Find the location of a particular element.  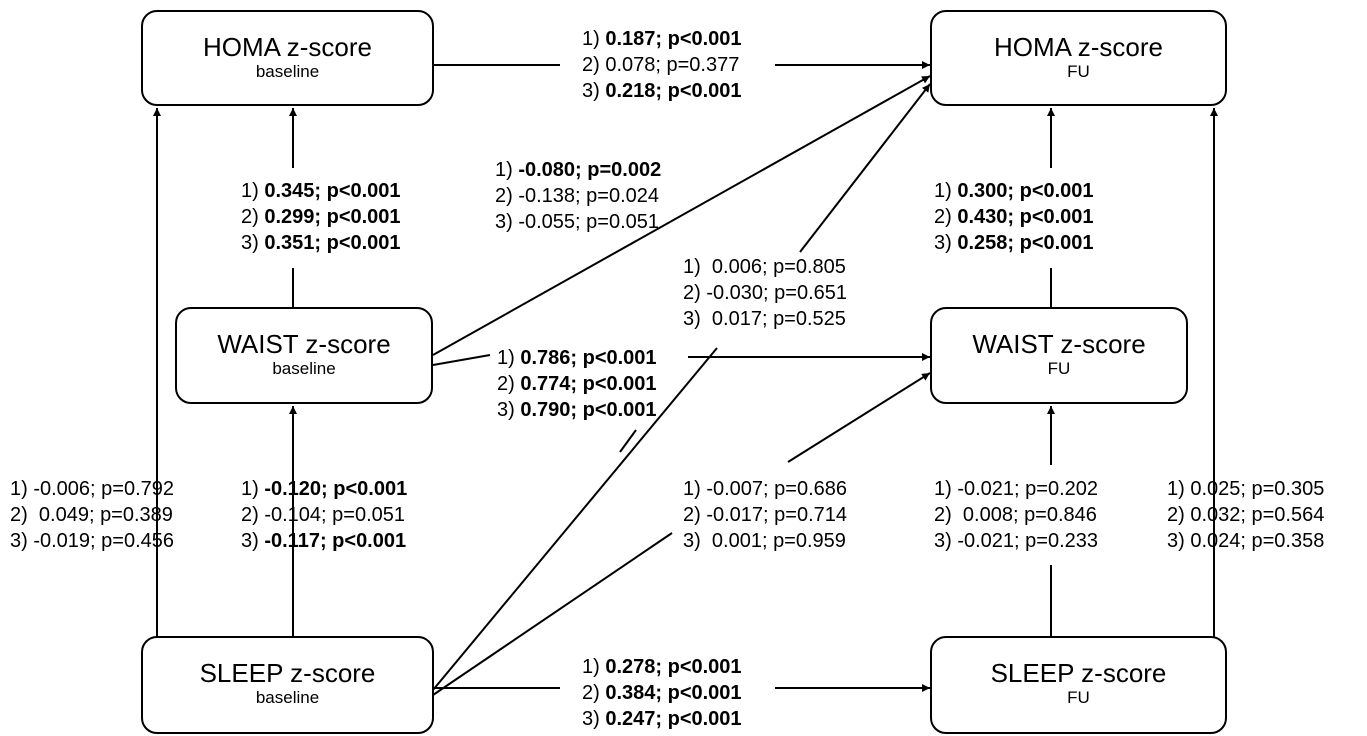

coef-value: 0.300; p<0.001 is located at coordinates (1025, 191).